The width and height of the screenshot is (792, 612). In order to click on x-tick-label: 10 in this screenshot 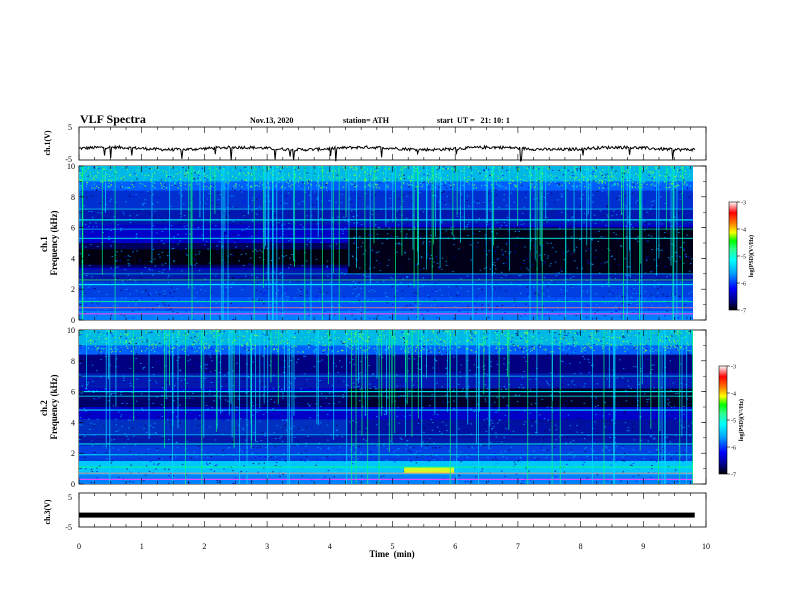, I will do `click(706, 546)`.